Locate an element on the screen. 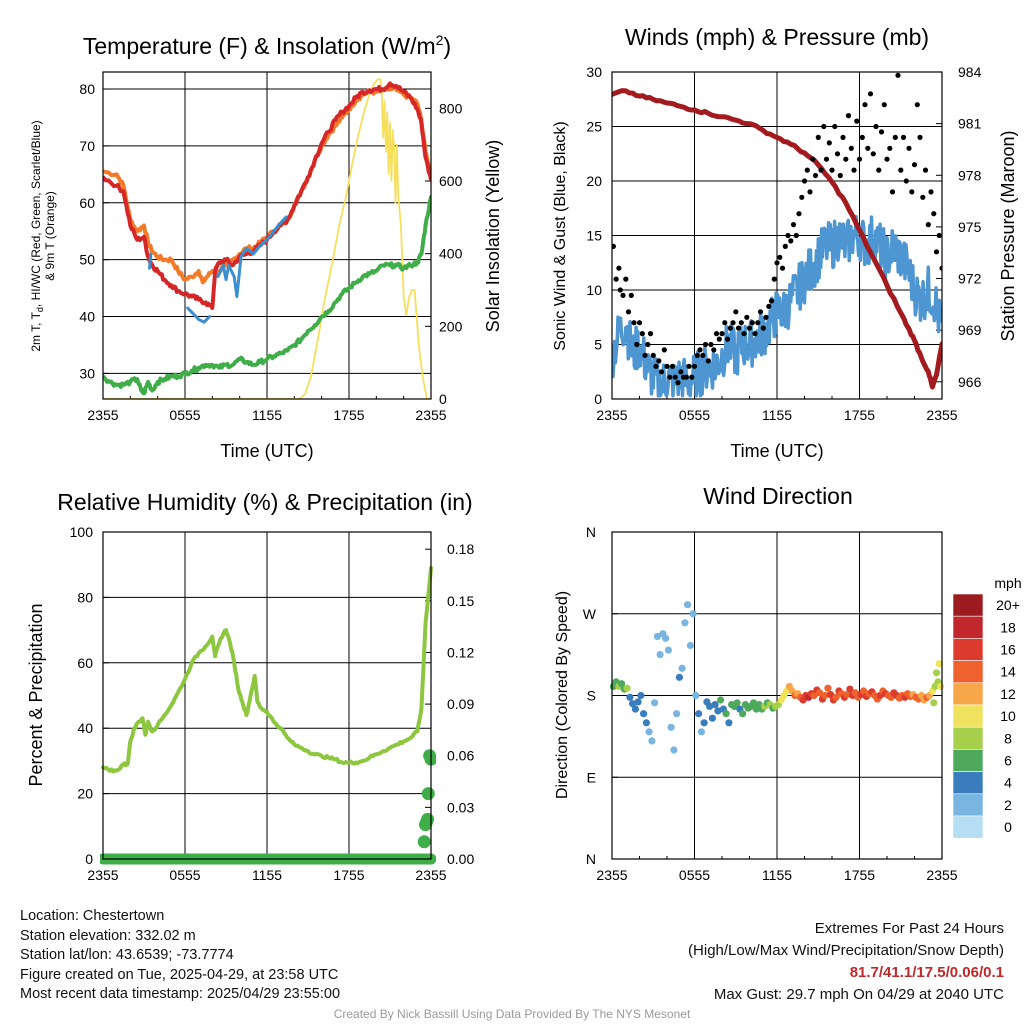 The image size is (1024, 1024). y-tick-label: 25 is located at coordinates (594, 127).